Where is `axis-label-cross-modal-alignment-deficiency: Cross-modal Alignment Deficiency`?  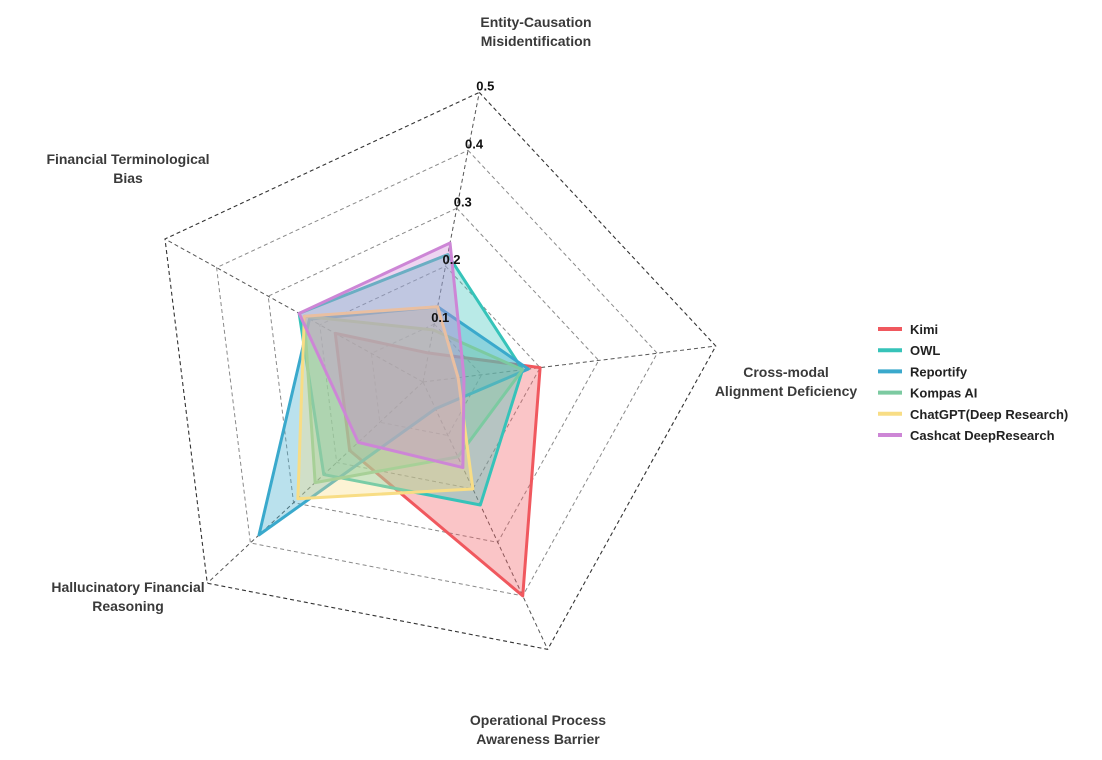 axis-label-cross-modal-alignment-deficiency: Cross-modal Alignment Deficiency is located at coordinates (786, 381).